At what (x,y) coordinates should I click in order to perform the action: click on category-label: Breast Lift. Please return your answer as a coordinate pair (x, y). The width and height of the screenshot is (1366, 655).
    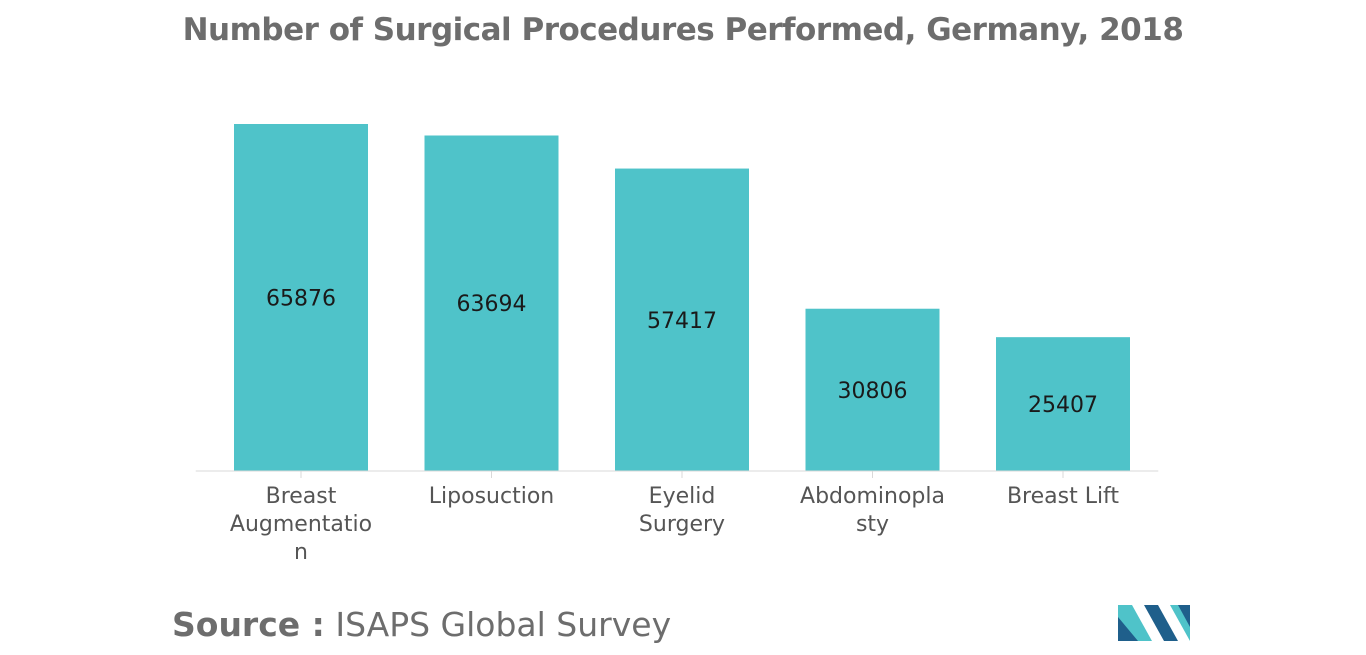
    Looking at the image, I should click on (1063, 496).